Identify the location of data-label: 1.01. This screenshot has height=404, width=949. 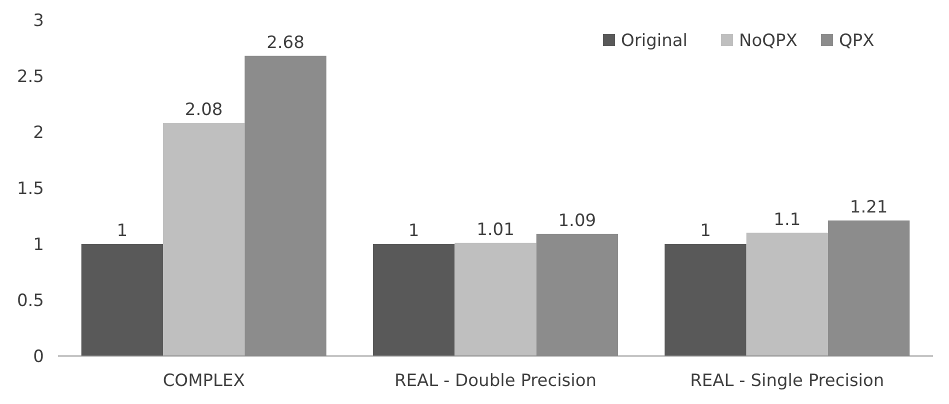
(495, 230).